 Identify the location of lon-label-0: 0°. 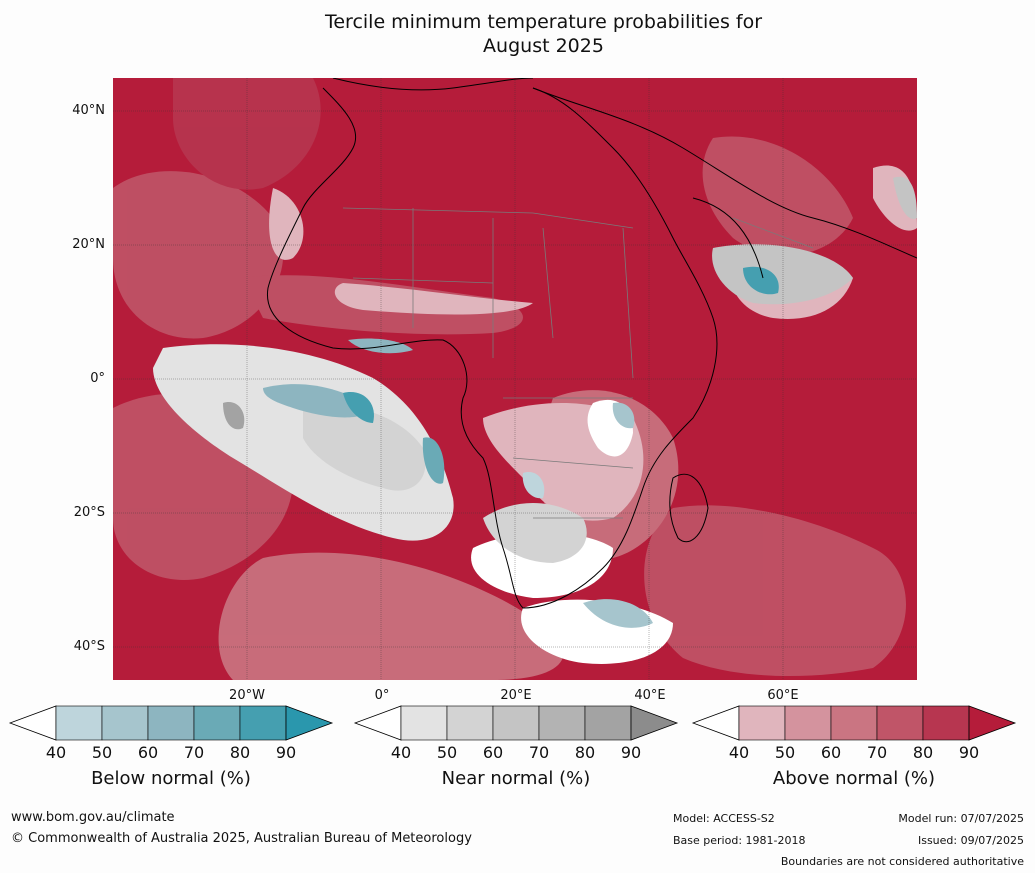
(382, 695).